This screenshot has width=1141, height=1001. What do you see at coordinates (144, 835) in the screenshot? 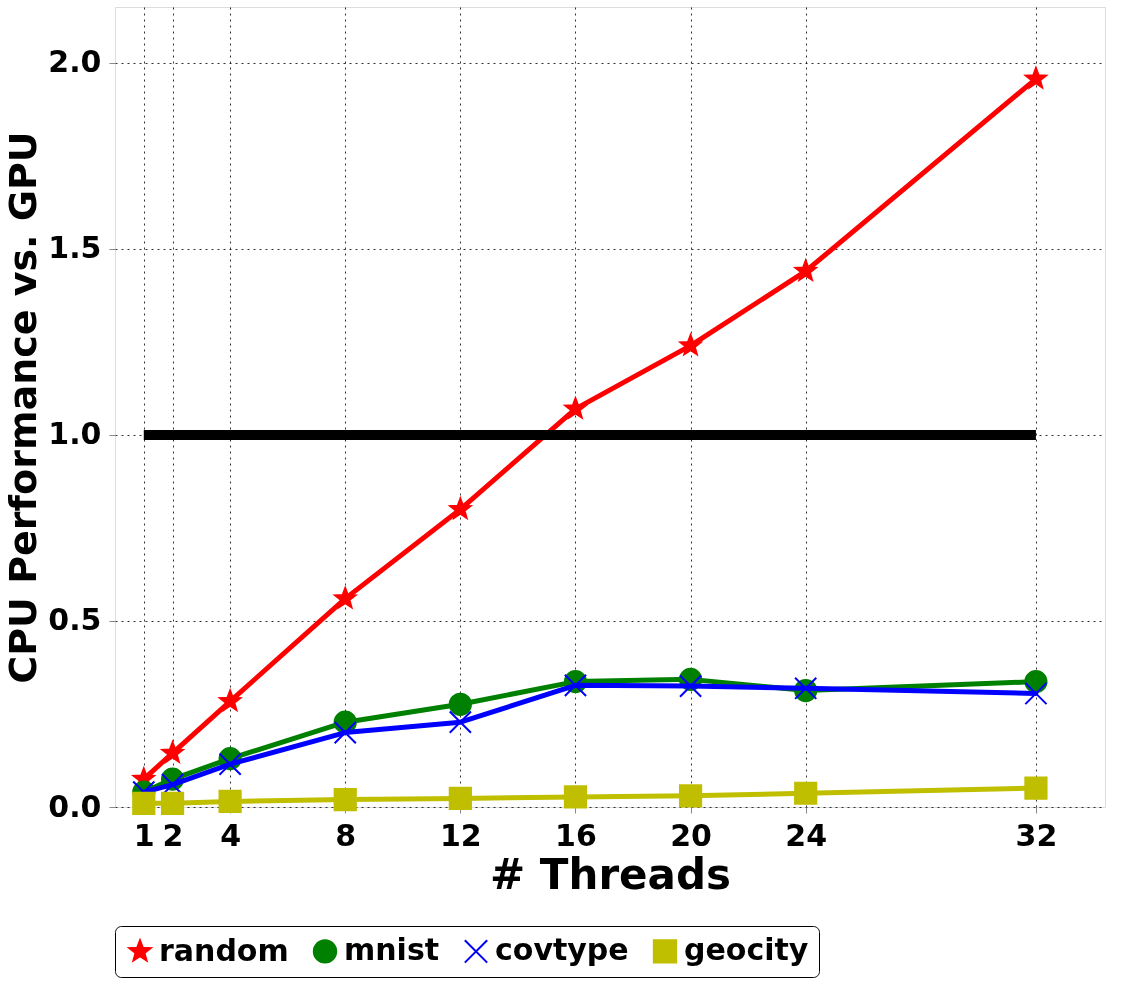
I see `x-tick-label: 1` at bounding box center [144, 835].